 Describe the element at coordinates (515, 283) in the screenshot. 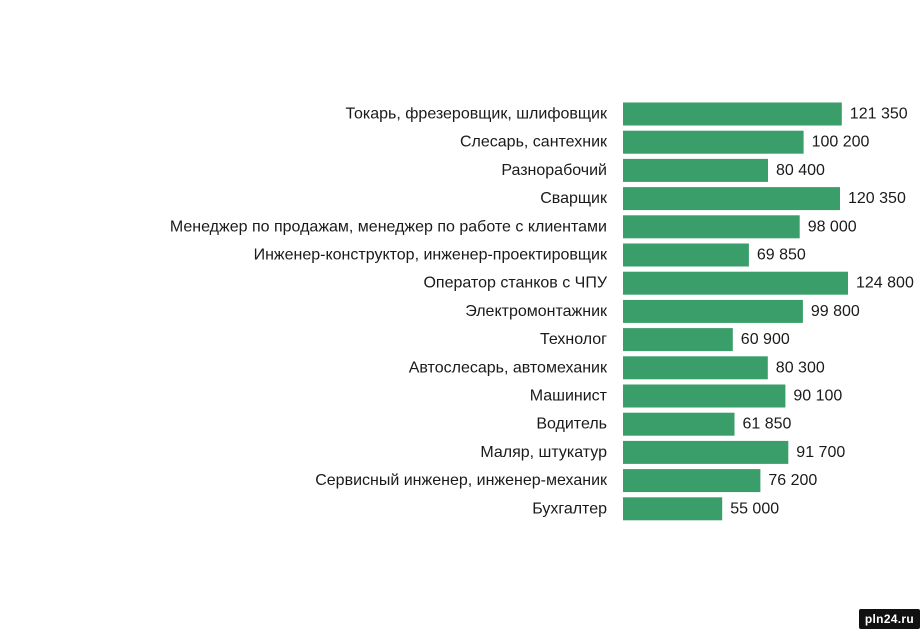

I see `category-label: Оператор станков с ЧПУ` at that location.